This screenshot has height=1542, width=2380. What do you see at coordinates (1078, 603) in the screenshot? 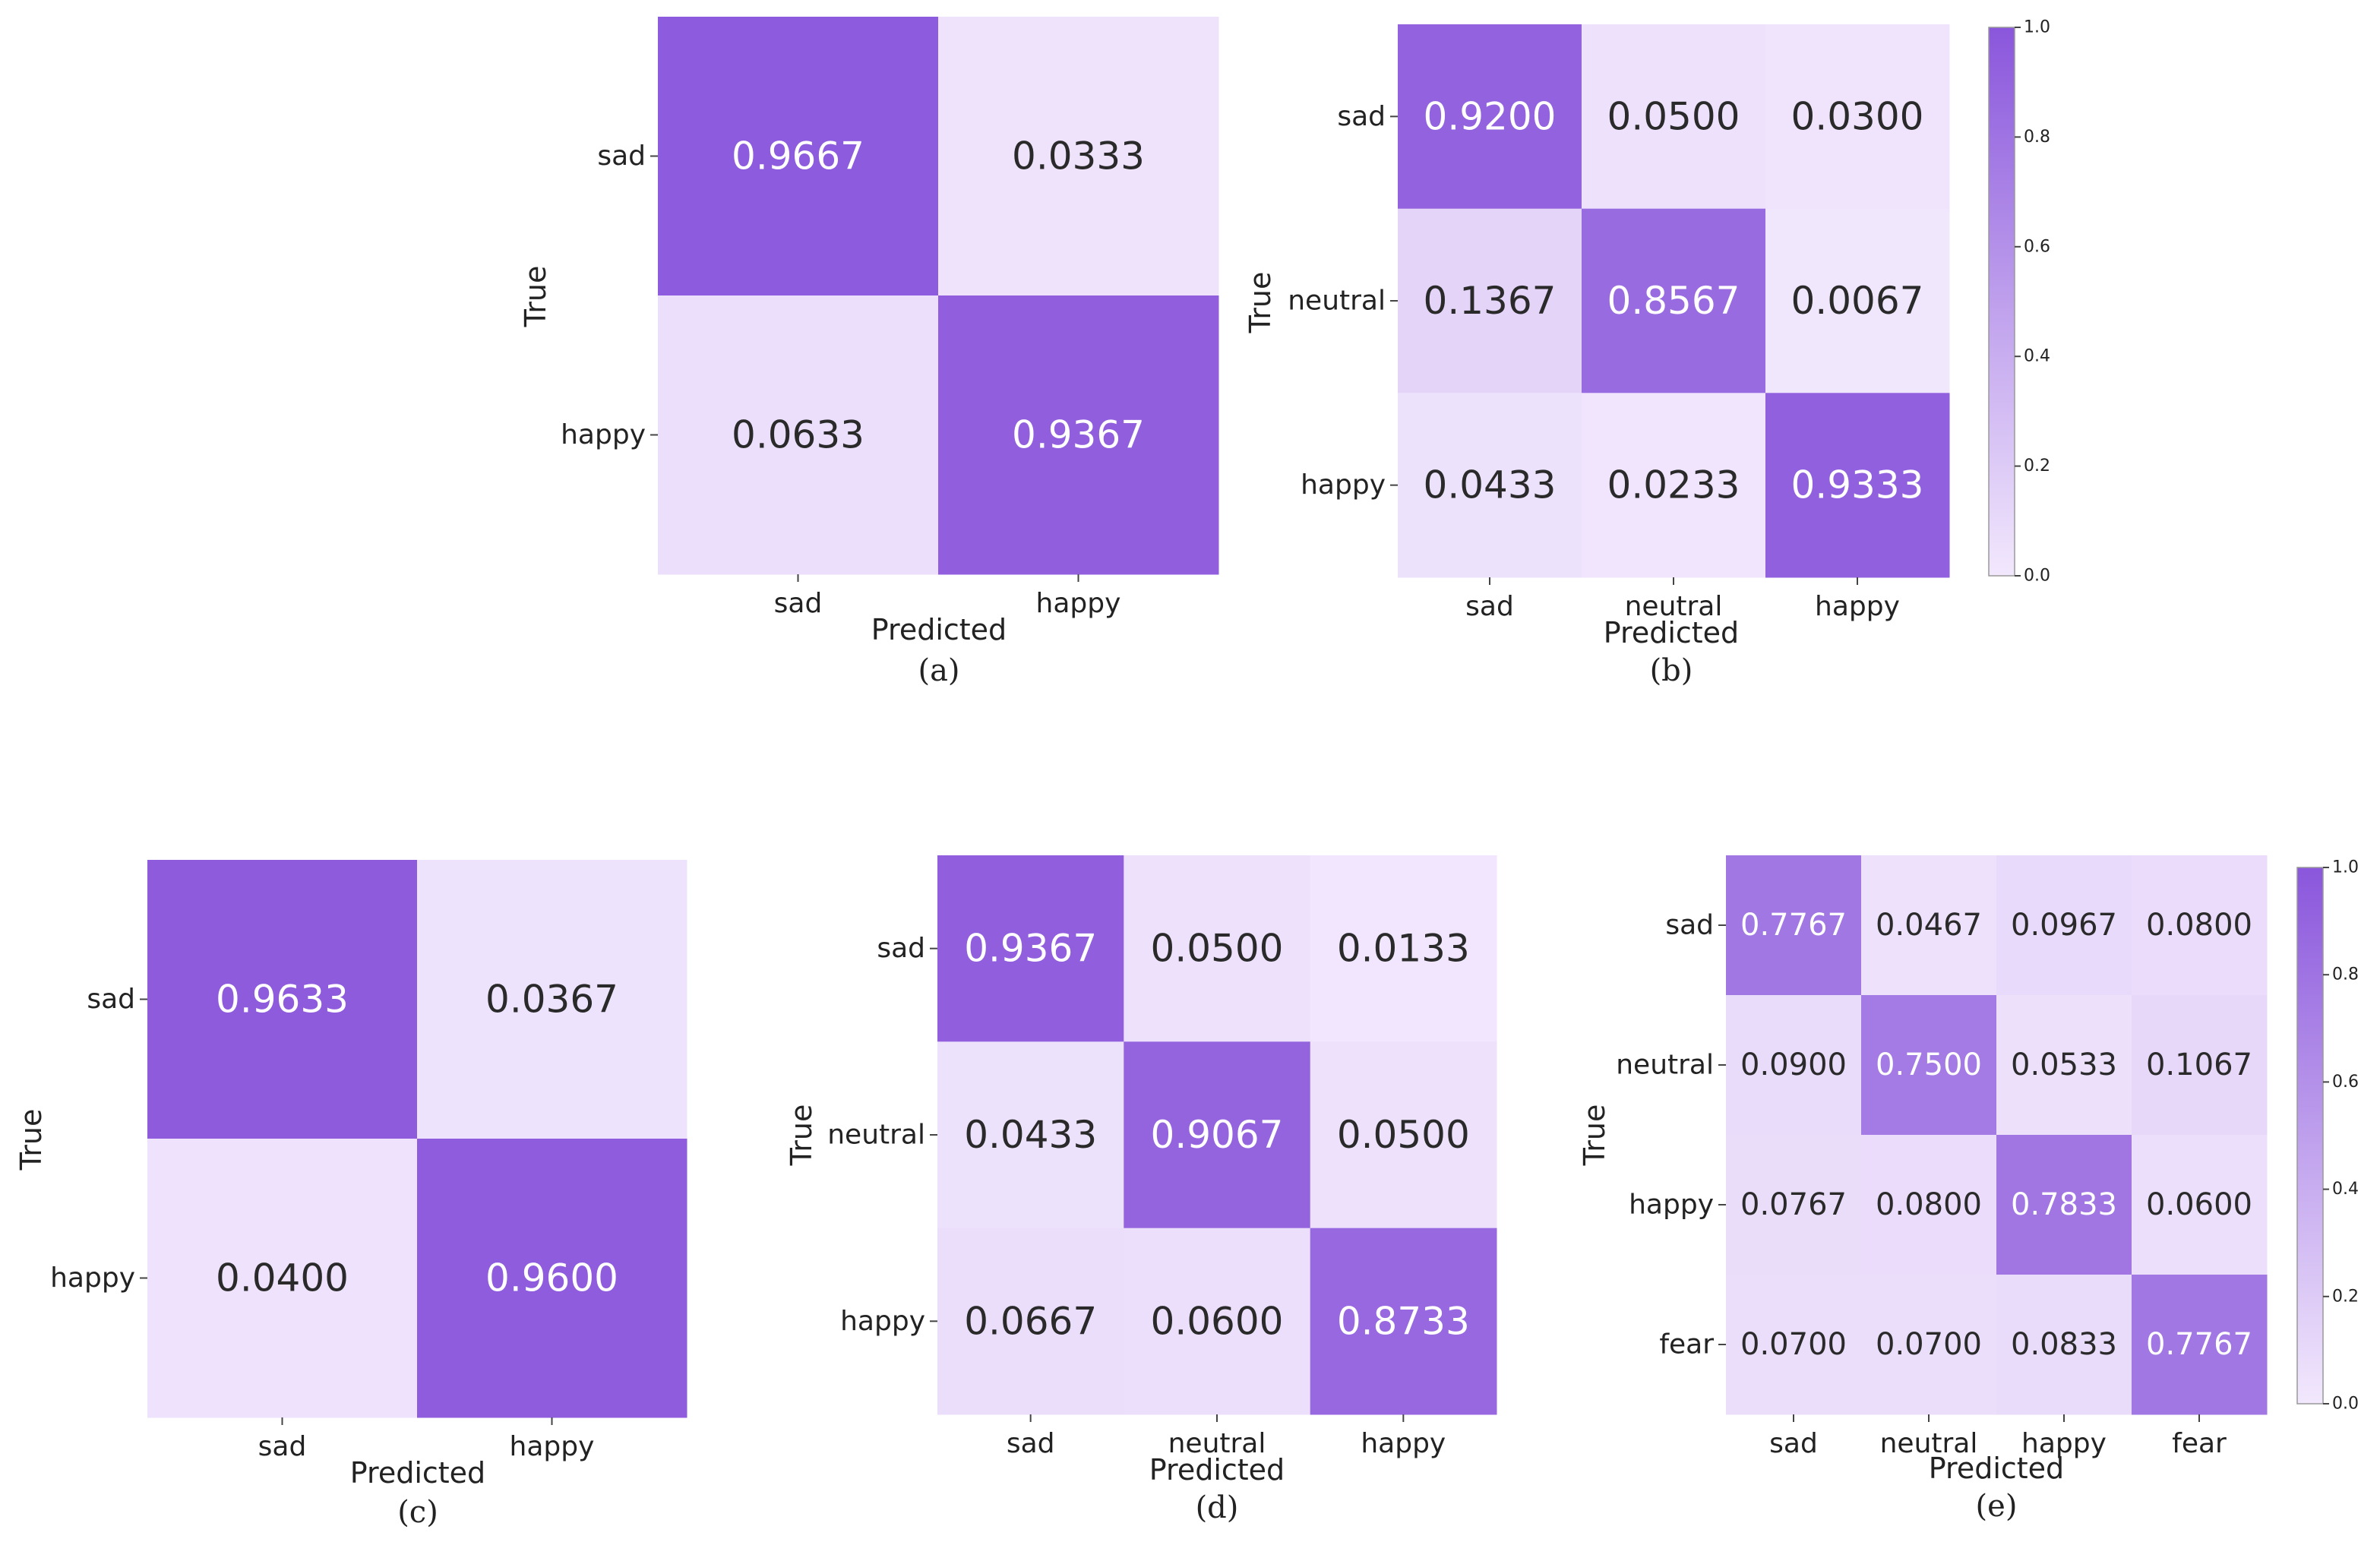
I see `x-tick-label: happy` at bounding box center [1078, 603].